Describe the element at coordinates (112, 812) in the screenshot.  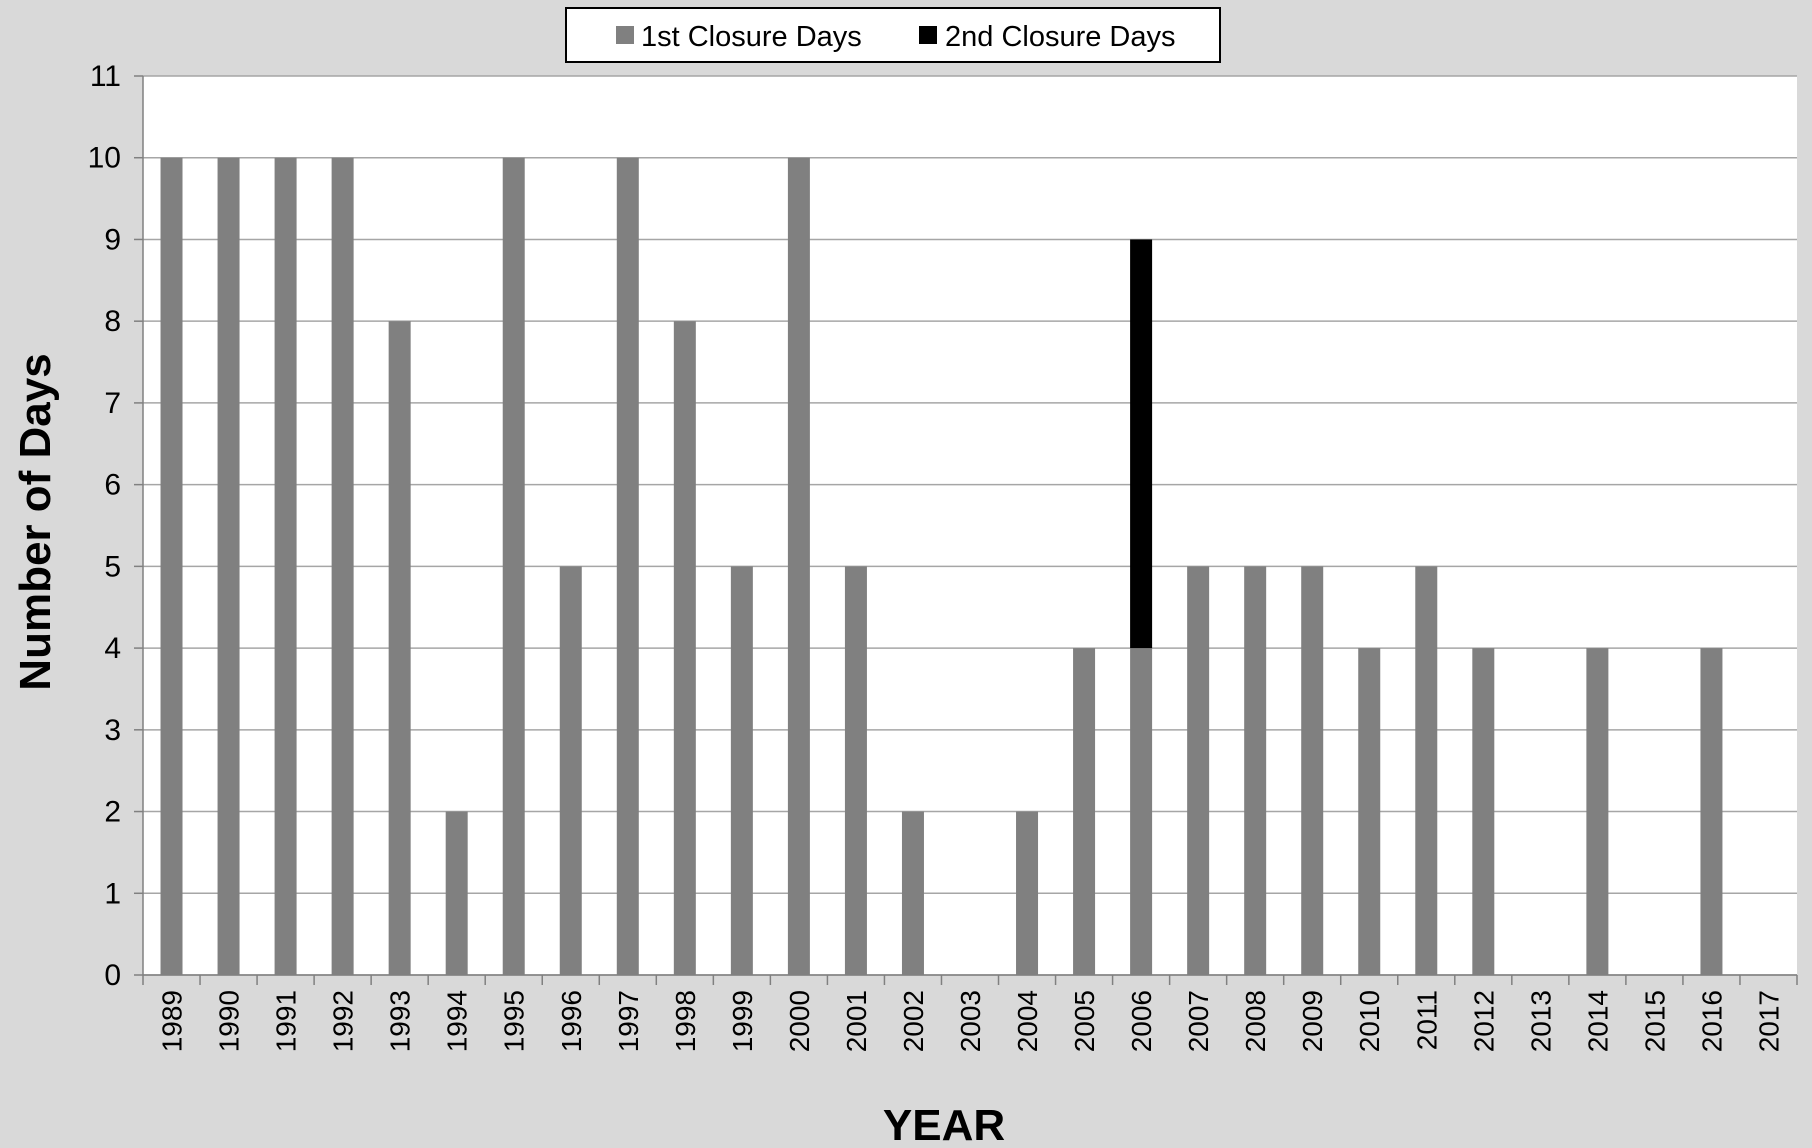
I see `y-tick-label: 2` at that location.